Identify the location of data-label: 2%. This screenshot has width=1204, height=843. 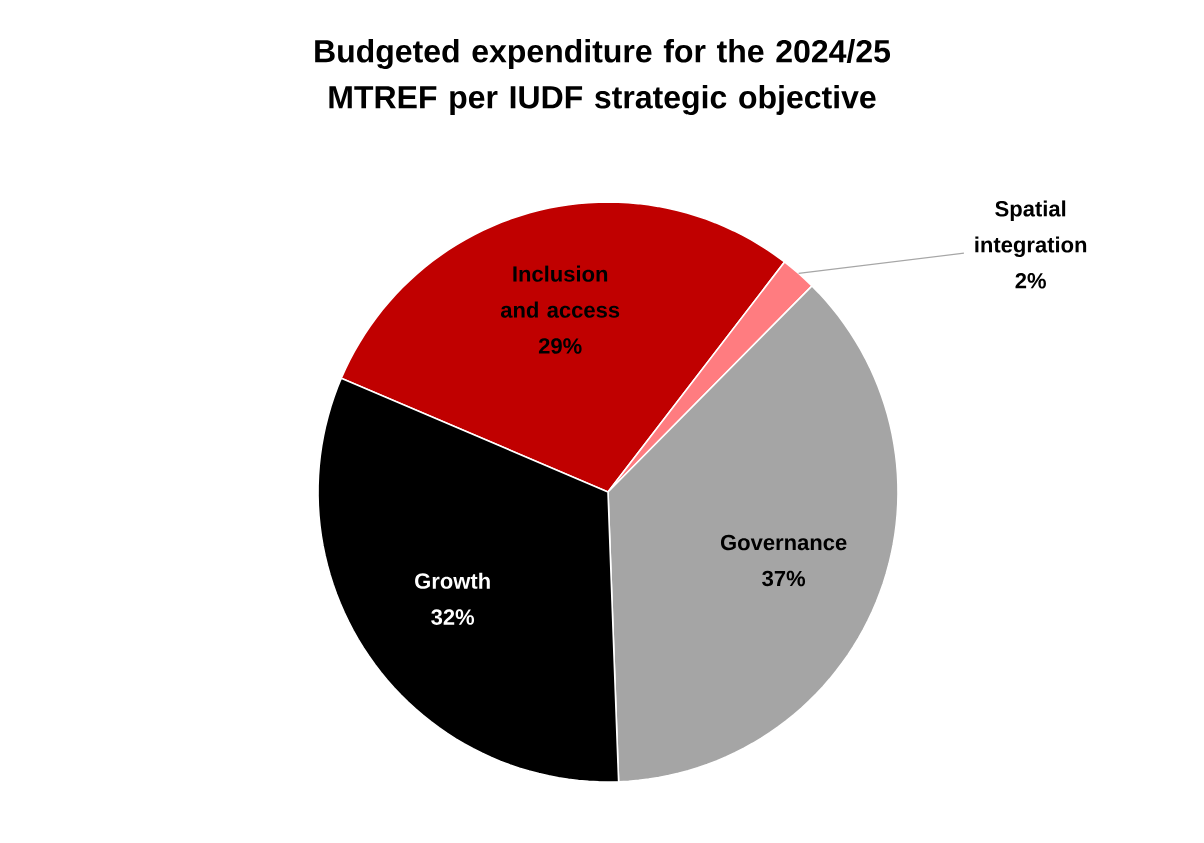
(1030, 281).